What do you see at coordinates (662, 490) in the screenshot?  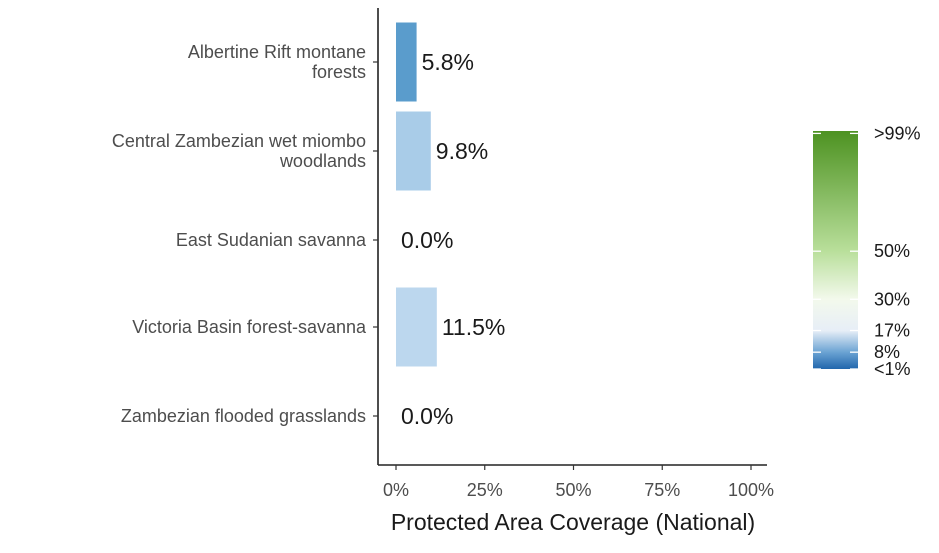 I see `x-tick-label: 75%` at bounding box center [662, 490].